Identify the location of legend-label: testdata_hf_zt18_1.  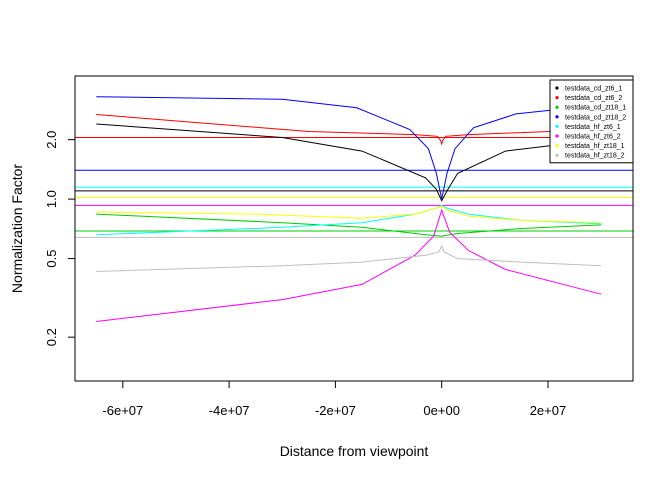
(595, 146).